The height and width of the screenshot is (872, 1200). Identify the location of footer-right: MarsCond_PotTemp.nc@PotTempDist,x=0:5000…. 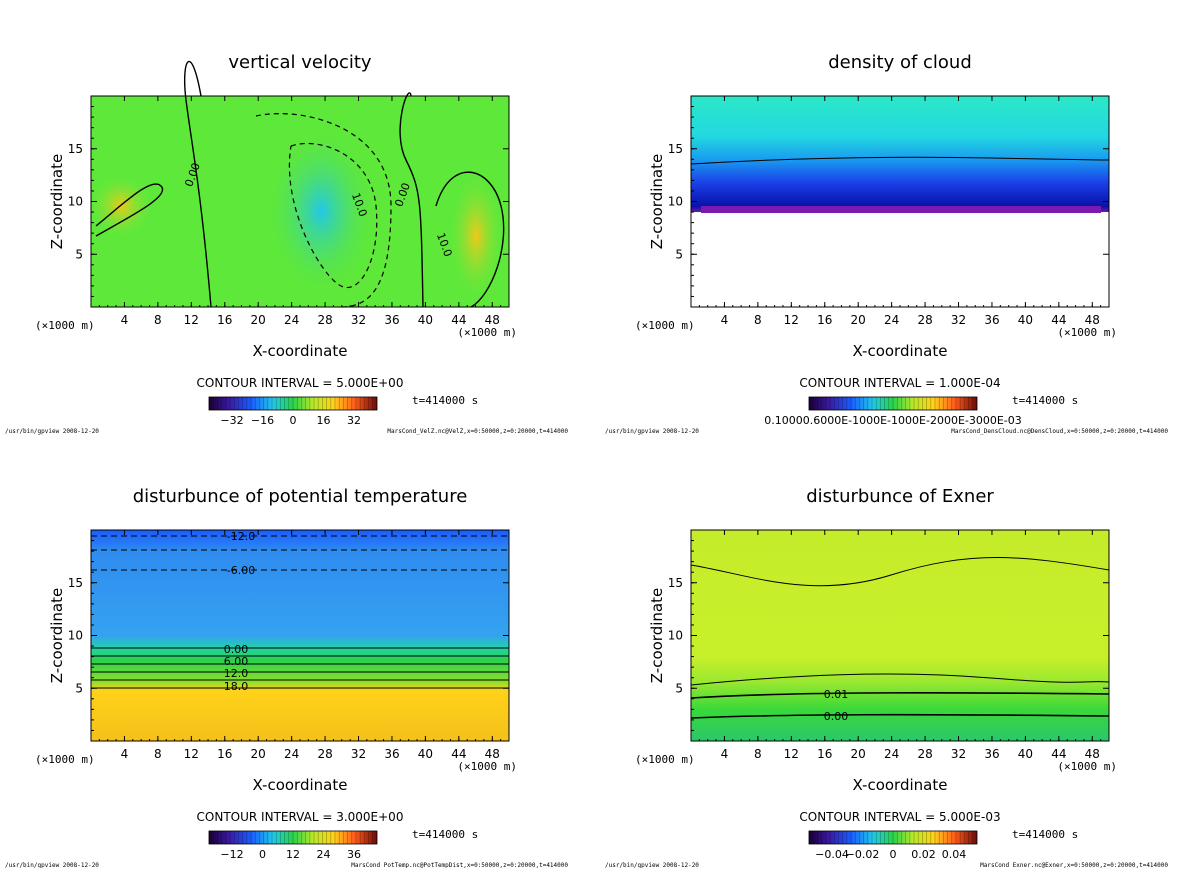
(459, 865).